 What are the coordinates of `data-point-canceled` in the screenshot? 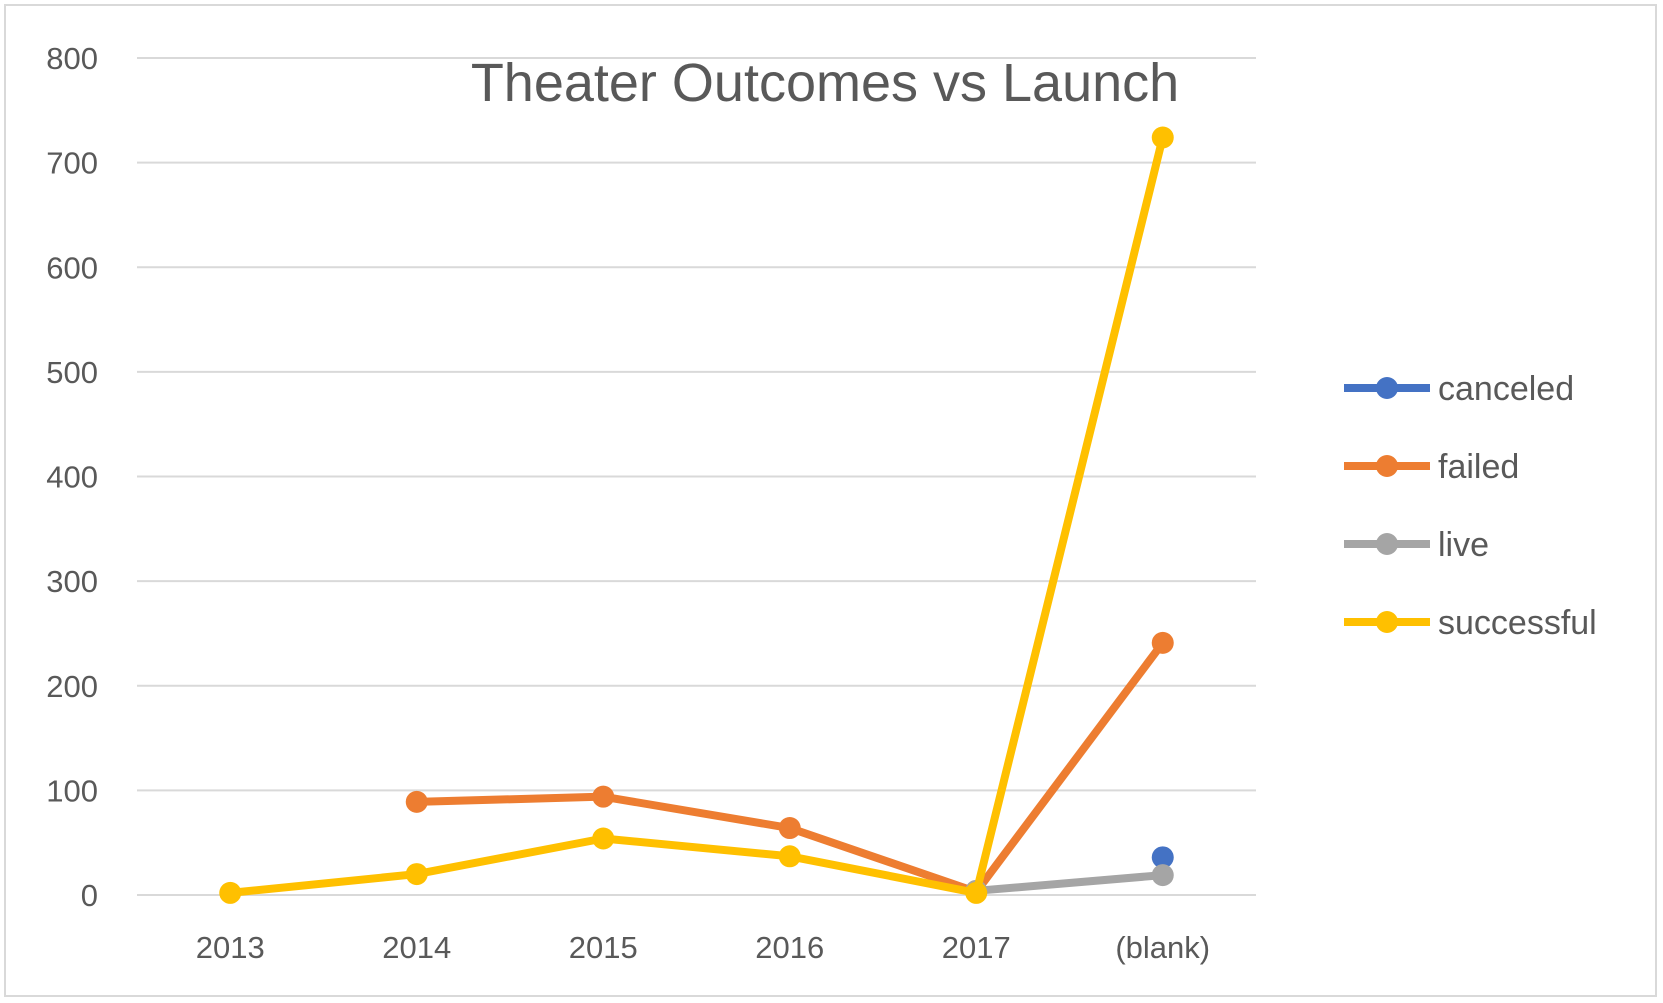 It's located at (1162, 857).